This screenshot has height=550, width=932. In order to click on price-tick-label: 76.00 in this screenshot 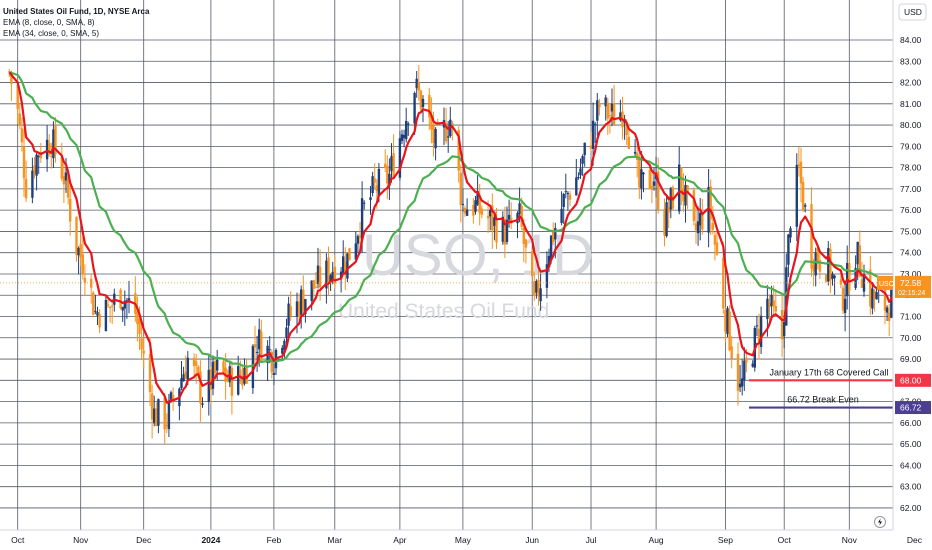, I will do `click(911, 210)`.